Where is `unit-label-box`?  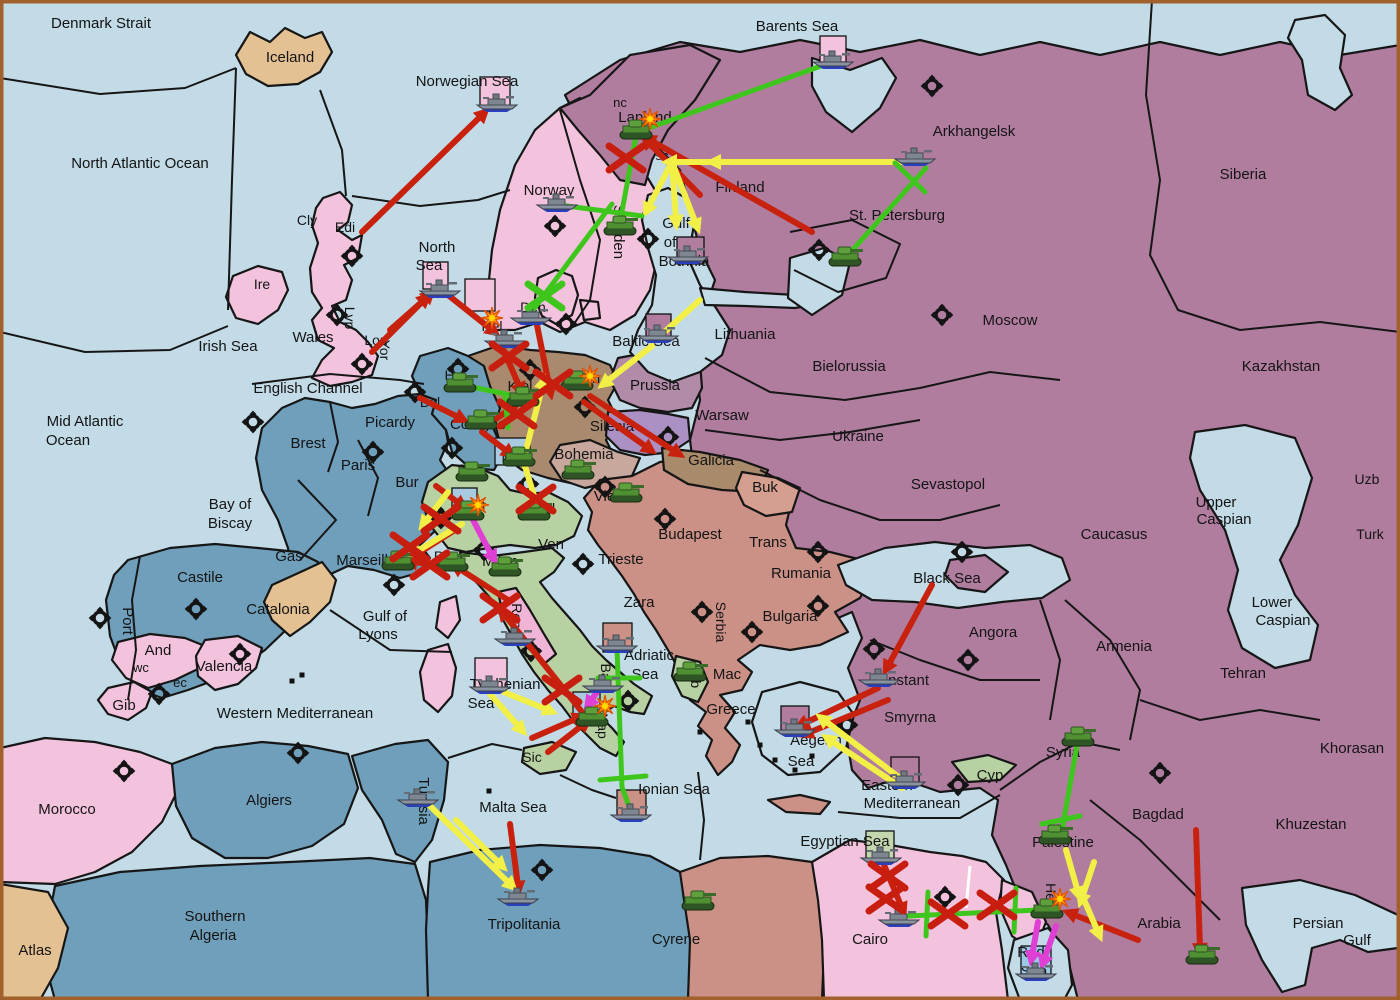
unit-label-box is located at coordinates (480, 295).